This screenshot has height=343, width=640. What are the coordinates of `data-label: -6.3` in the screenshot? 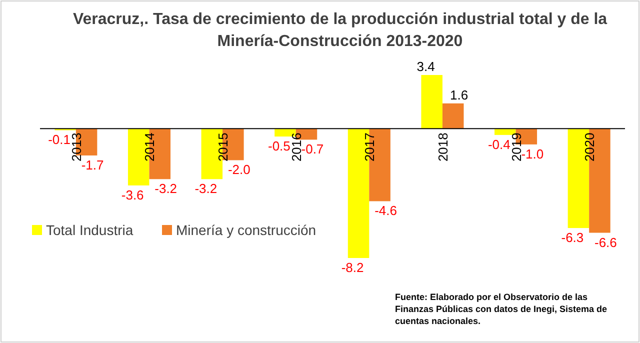 It's located at (572, 238).